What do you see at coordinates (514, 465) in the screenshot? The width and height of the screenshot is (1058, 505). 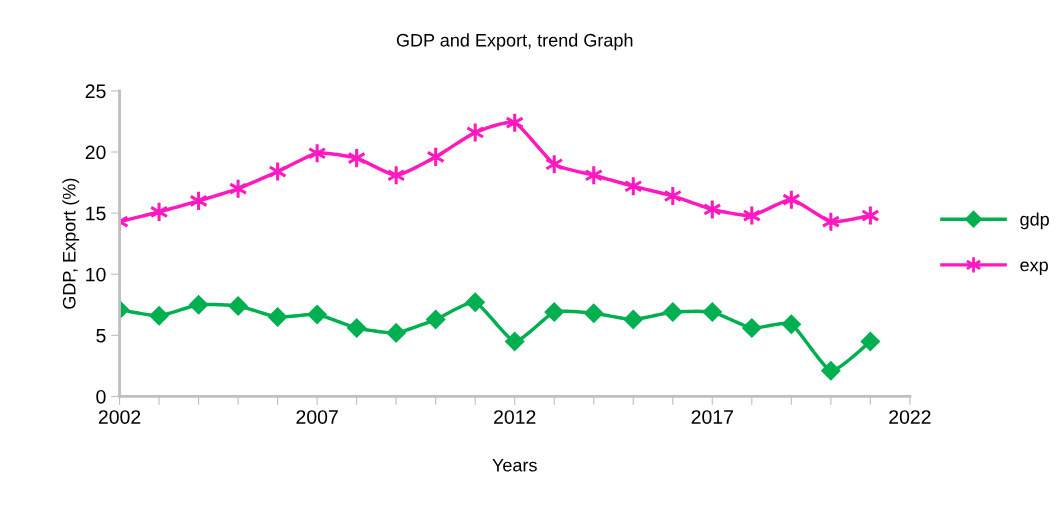 I see `x-axis-title: Years` at bounding box center [514, 465].